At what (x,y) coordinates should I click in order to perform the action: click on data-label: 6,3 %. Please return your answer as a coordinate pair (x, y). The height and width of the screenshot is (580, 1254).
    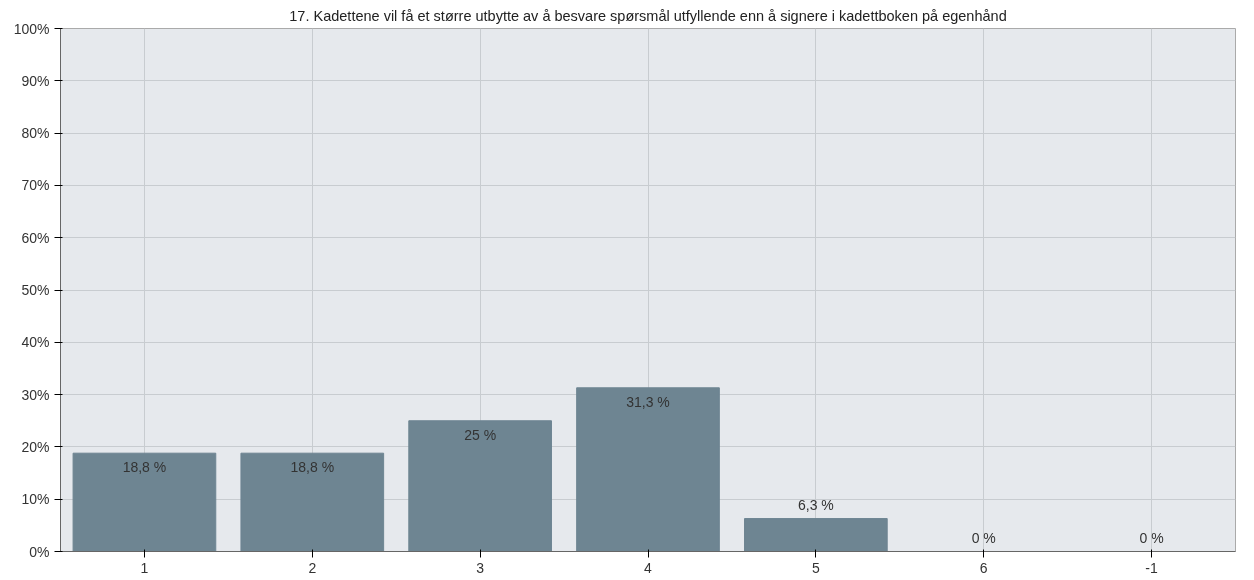
    Looking at the image, I should click on (815, 504).